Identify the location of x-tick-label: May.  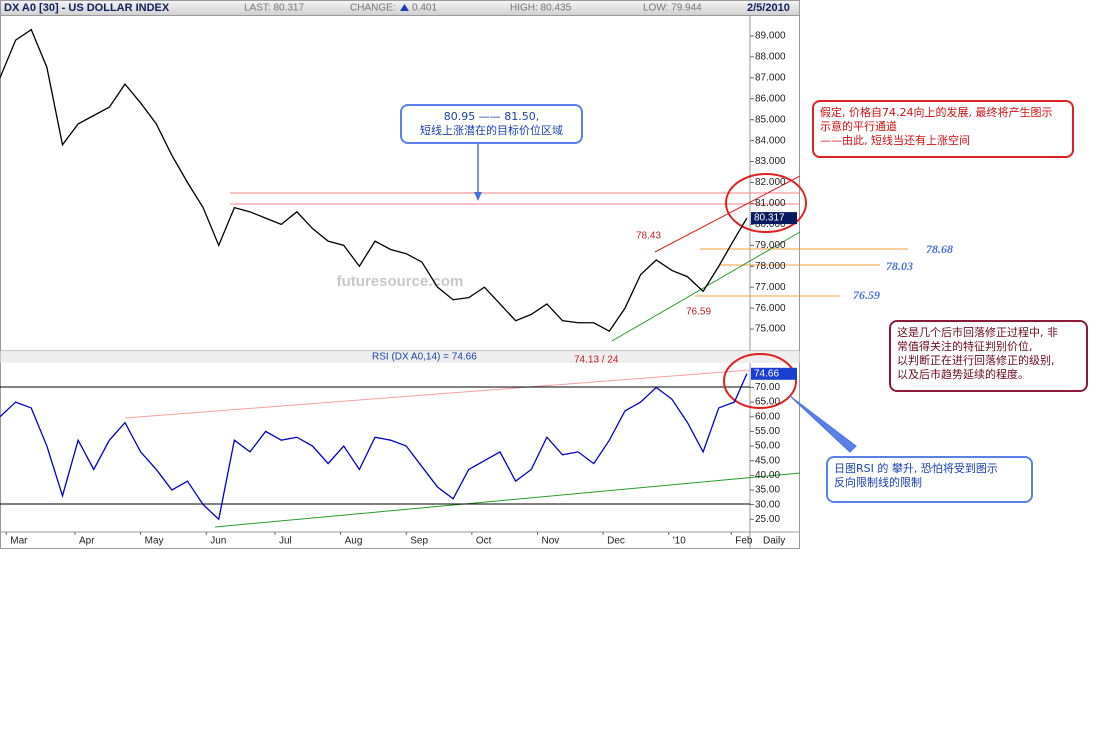
(154, 541).